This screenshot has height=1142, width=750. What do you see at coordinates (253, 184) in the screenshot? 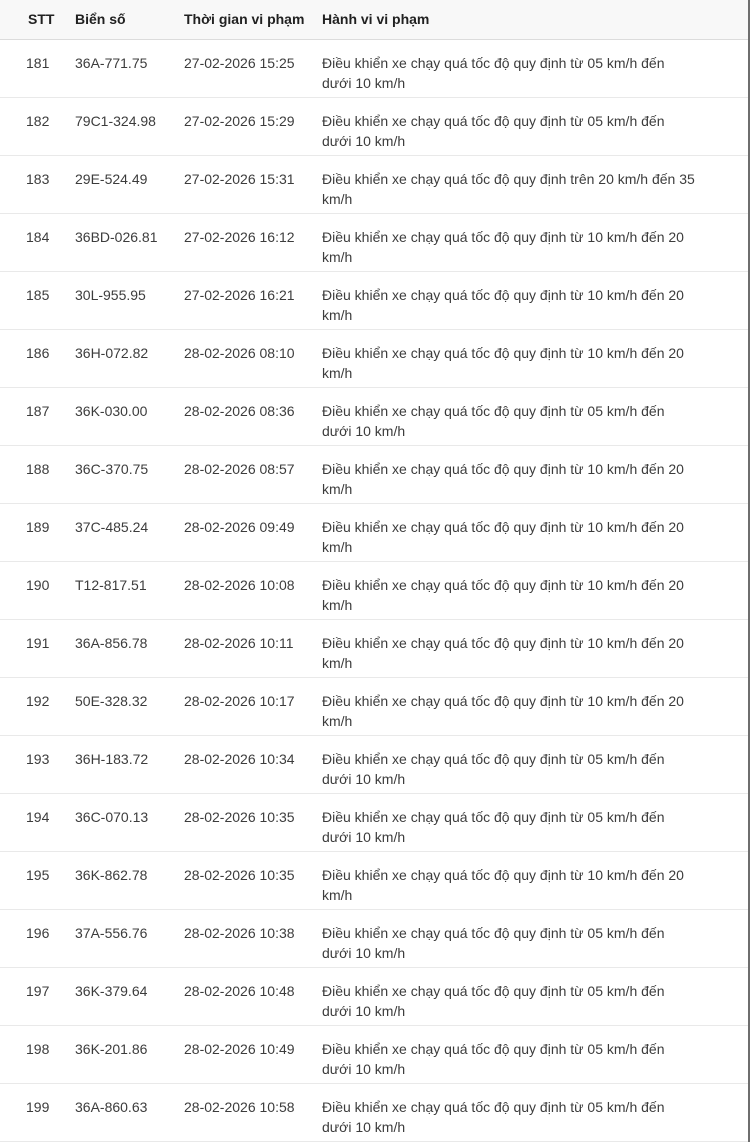
I see `violation-time-cell: 27-02-2026 15:31` at bounding box center [253, 184].